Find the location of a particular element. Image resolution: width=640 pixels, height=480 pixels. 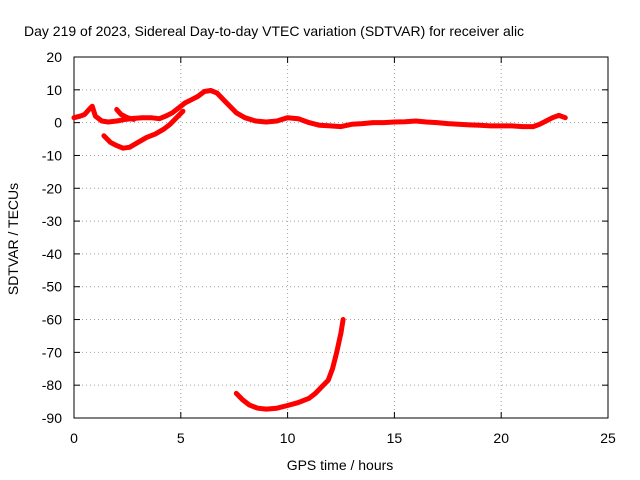

y-tick-label: -60 is located at coordinates (52, 320).